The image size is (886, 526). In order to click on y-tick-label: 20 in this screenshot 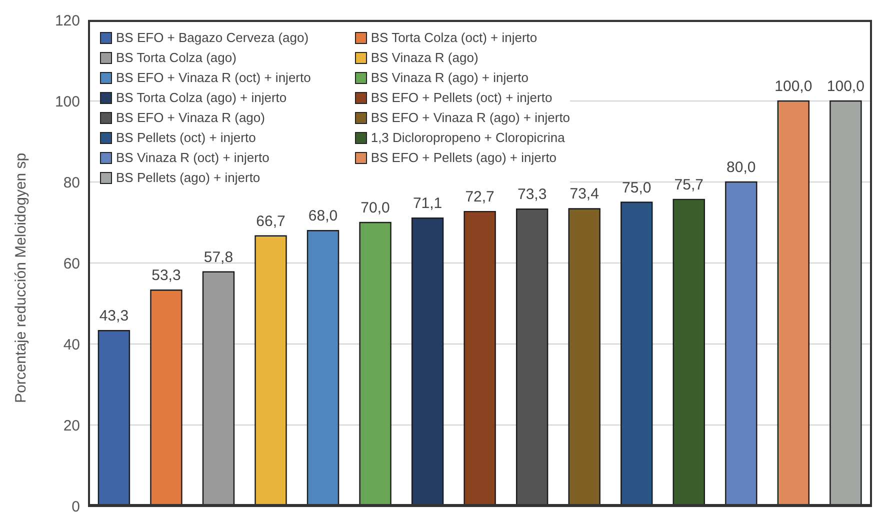, I will do `click(71, 425)`.